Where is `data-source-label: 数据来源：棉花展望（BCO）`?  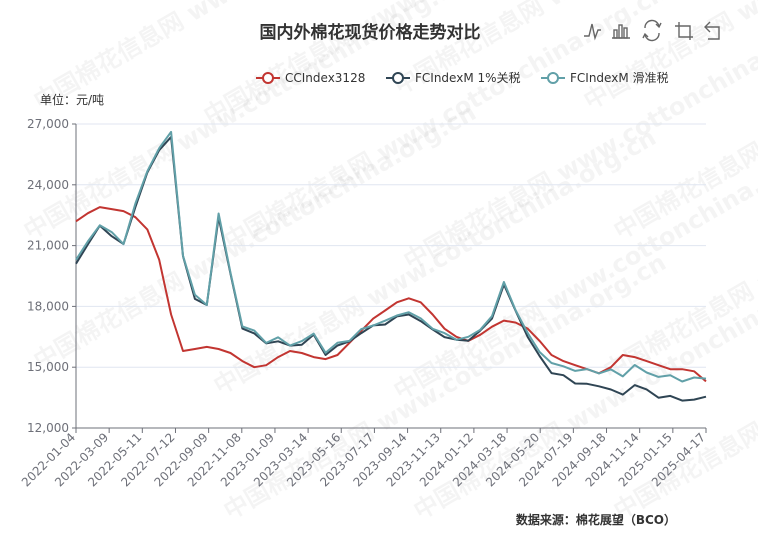
data-source-label: 数据来源：棉花展望（BCO） is located at coordinates (596, 519).